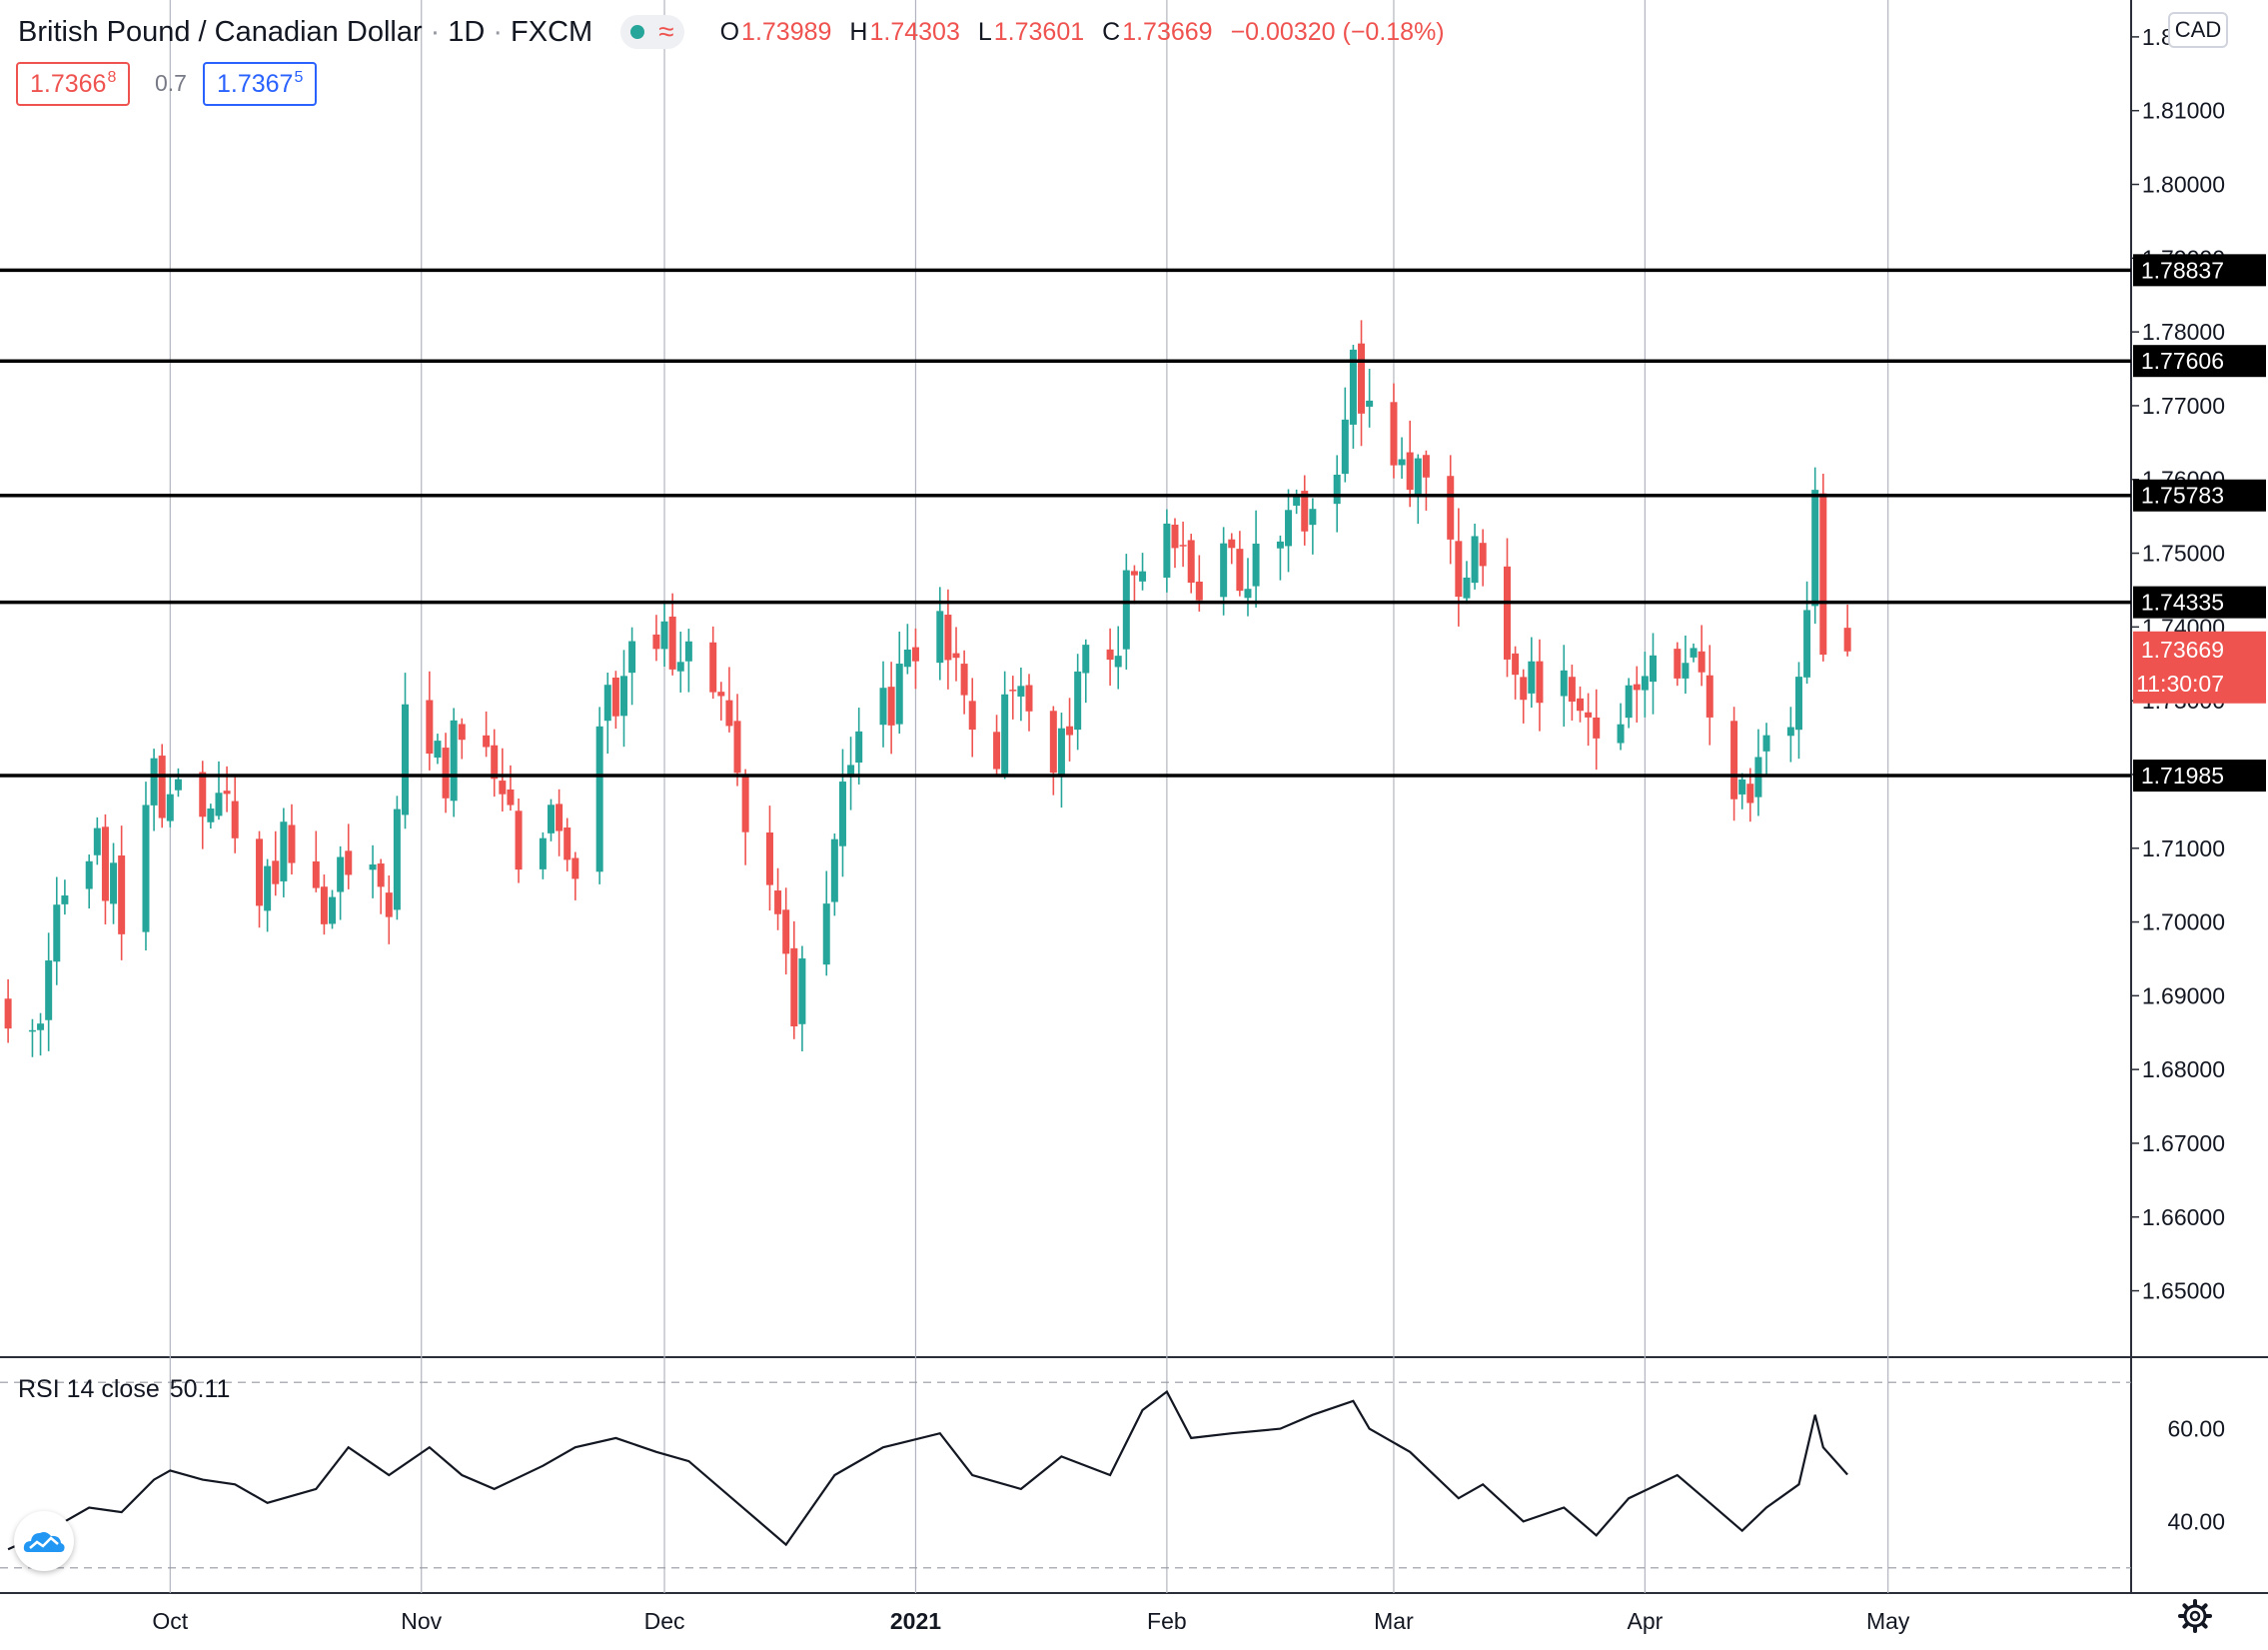 Image resolution: width=2268 pixels, height=1650 pixels. I want to click on buy-price-button: 1.7367 5, so click(260, 84).